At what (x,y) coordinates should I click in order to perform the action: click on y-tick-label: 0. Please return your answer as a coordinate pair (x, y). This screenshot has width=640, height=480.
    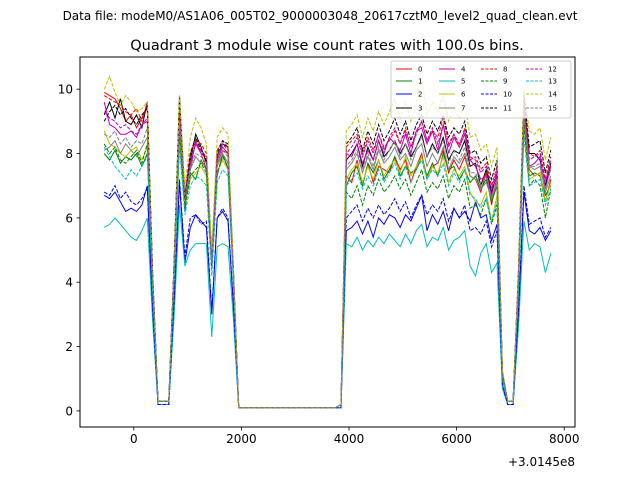
    Looking at the image, I should click on (69, 411).